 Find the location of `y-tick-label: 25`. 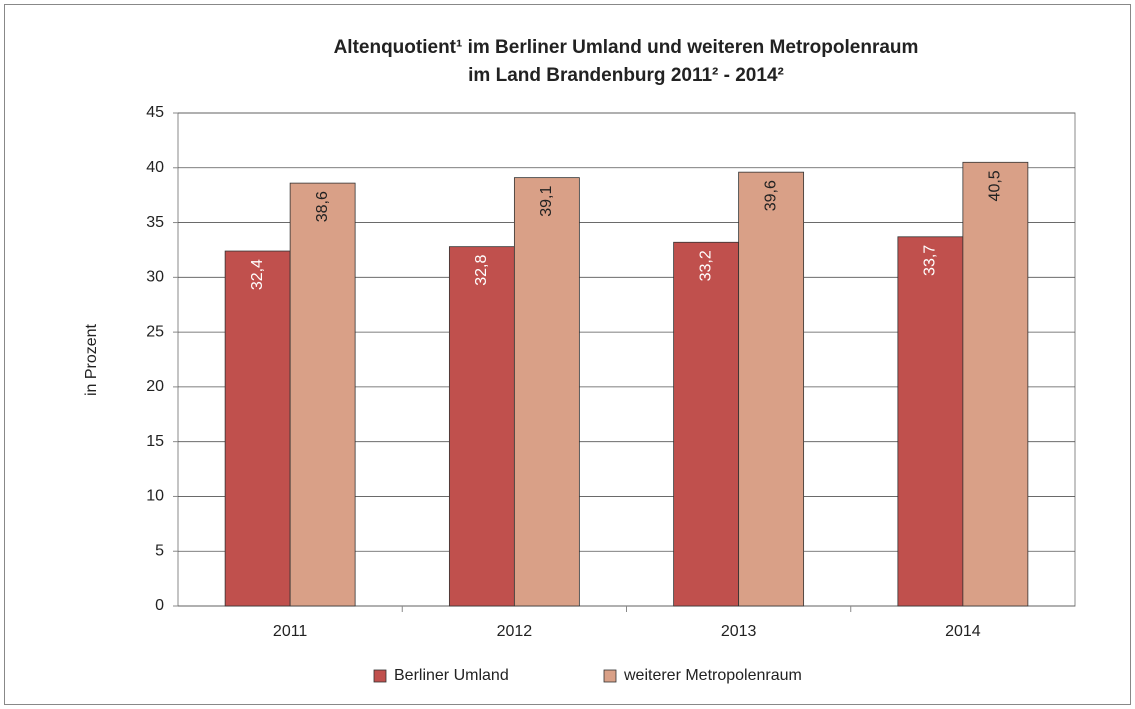

y-tick-label: 25 is located at coordinates (155, 331).